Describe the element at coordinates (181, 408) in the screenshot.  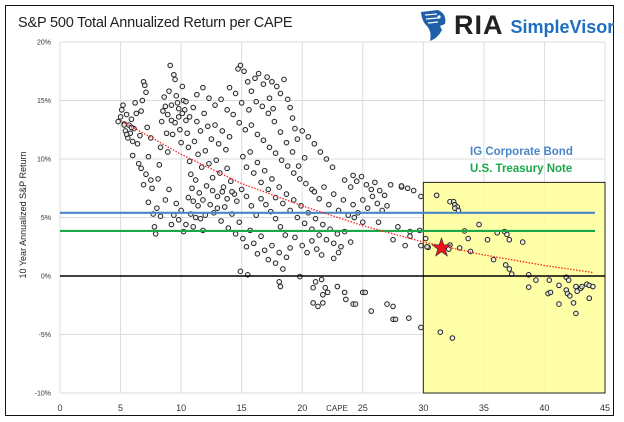
I see `x-tick-label: 10` at that location.